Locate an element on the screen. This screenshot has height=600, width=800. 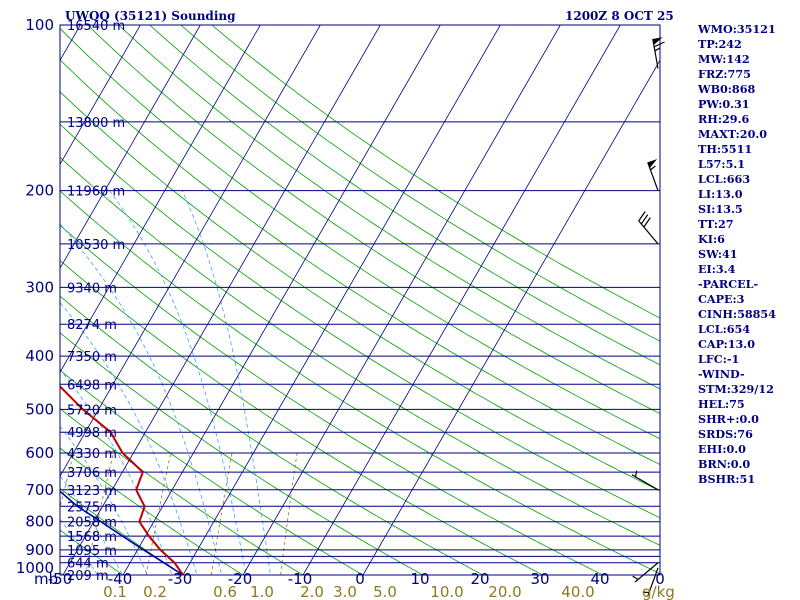
index-item: SHR+:0.0 is located at coordinates (728, 419).